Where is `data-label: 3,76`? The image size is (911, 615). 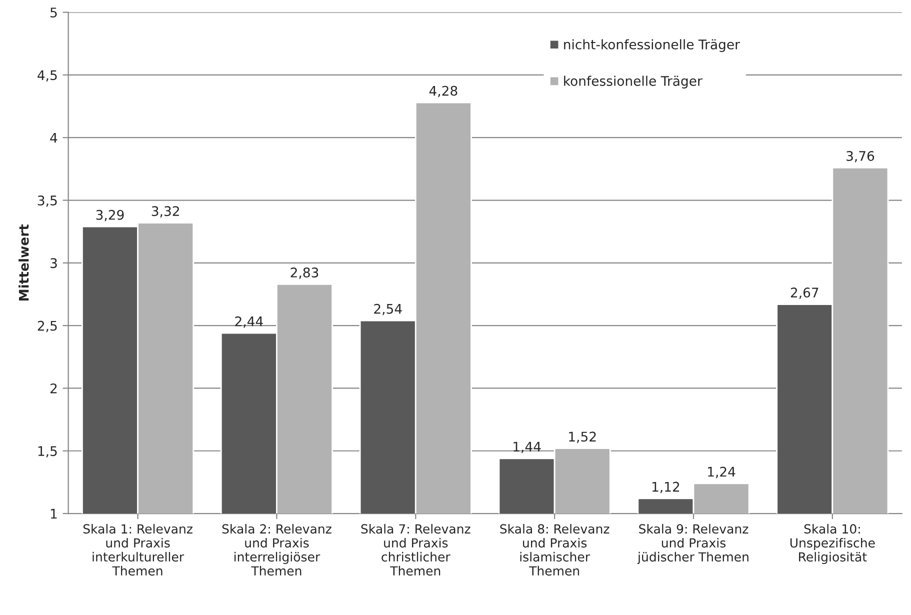 data-label: 3,76 is located at coordinates (860, 156).